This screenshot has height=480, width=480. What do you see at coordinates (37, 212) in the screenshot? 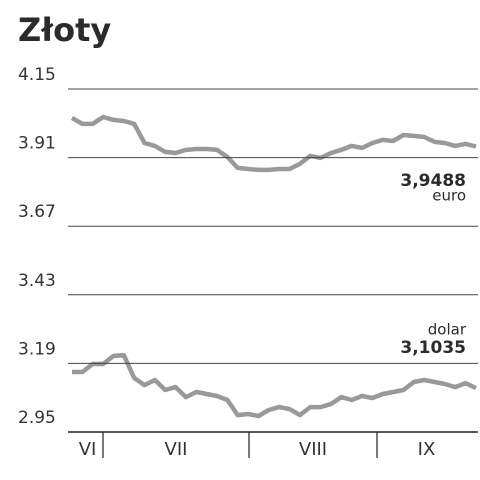
I see `y-tick-label: 3.67` at bounding box center [37, 212].